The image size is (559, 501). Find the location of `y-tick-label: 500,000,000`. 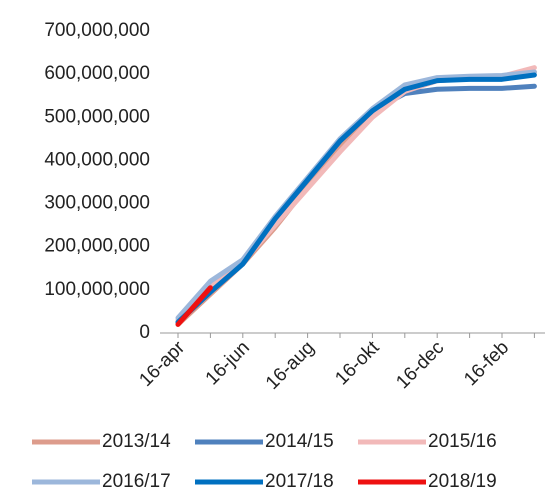

y-tick-label: 500,000,000 is located at coordinates (97, 116).